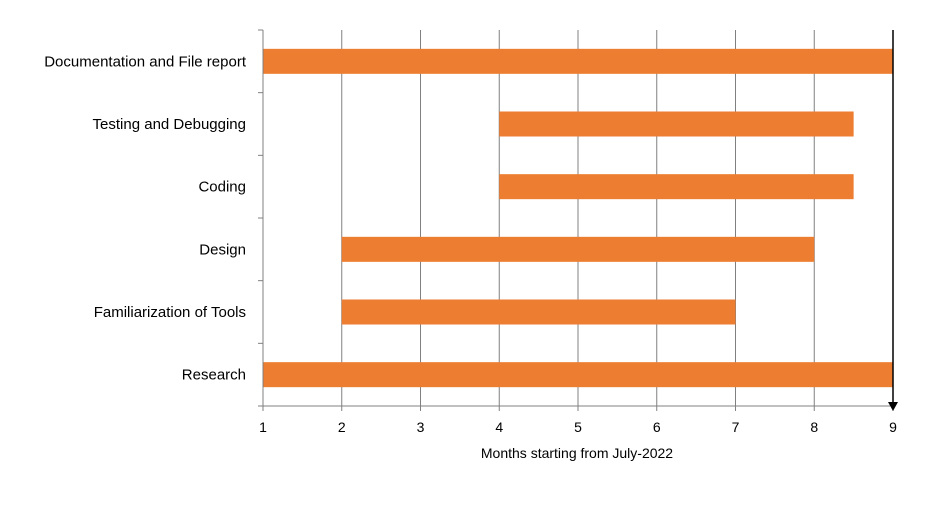 The height and width of the screenshot is (526, 942). Describe the element at coordinates (893, 427) in the screenshot. I see `x-tick-label-9: 9` at that location.